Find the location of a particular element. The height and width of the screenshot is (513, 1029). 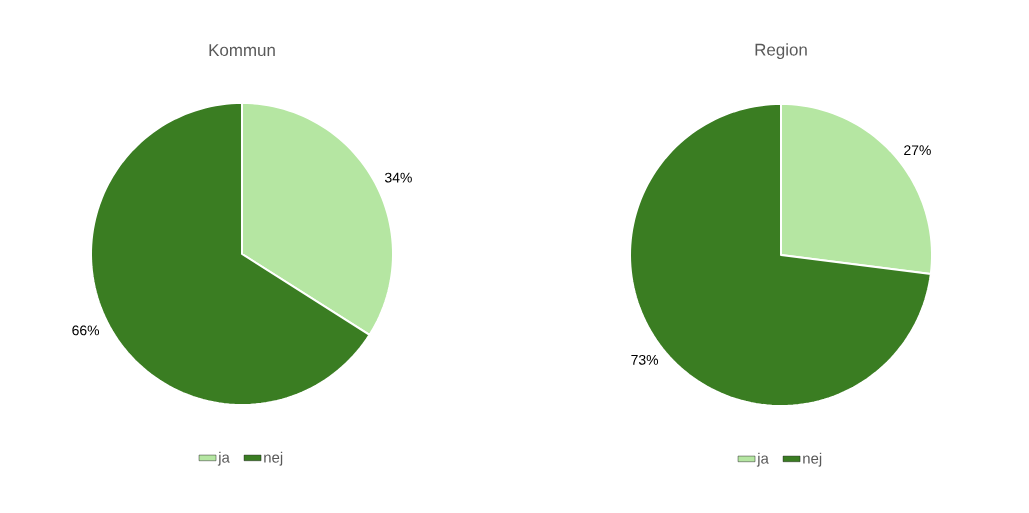

chart-title: Region is located at coordinates (781, 51).